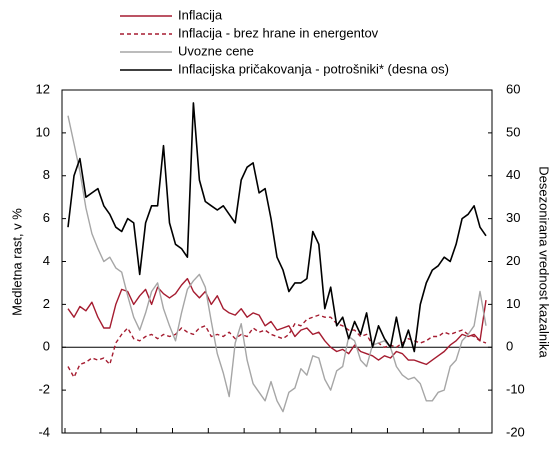 The height and width of the screenshot is (469, 553). I want to click on y-tick-label: 4, so click(46, 260).